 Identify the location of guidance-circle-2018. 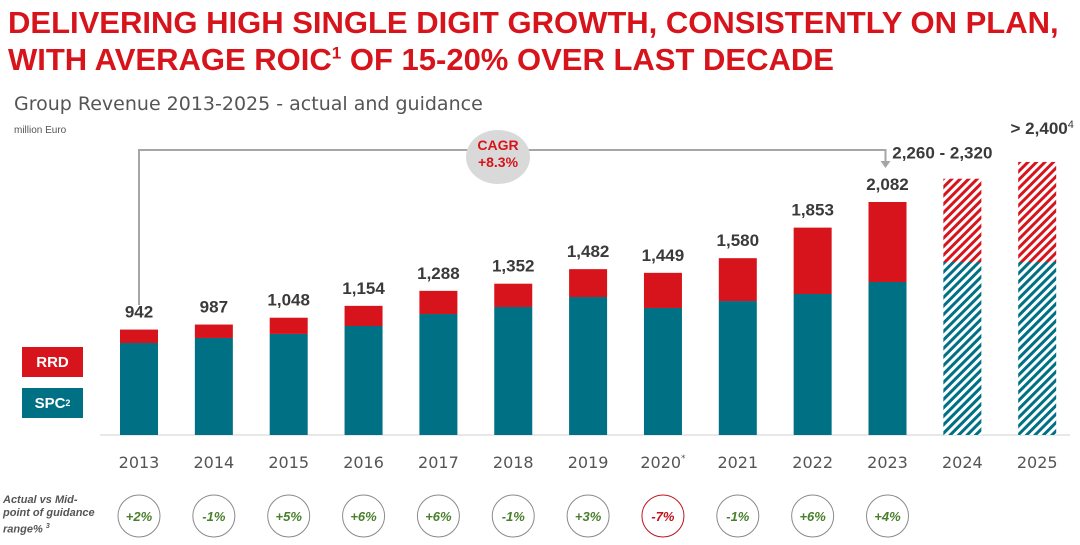
(513, 516).